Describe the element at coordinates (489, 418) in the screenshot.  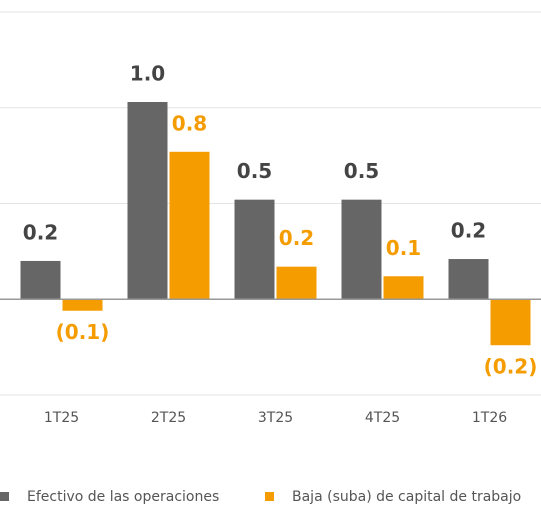
I see `x-tick-label: 1T26` at that location.